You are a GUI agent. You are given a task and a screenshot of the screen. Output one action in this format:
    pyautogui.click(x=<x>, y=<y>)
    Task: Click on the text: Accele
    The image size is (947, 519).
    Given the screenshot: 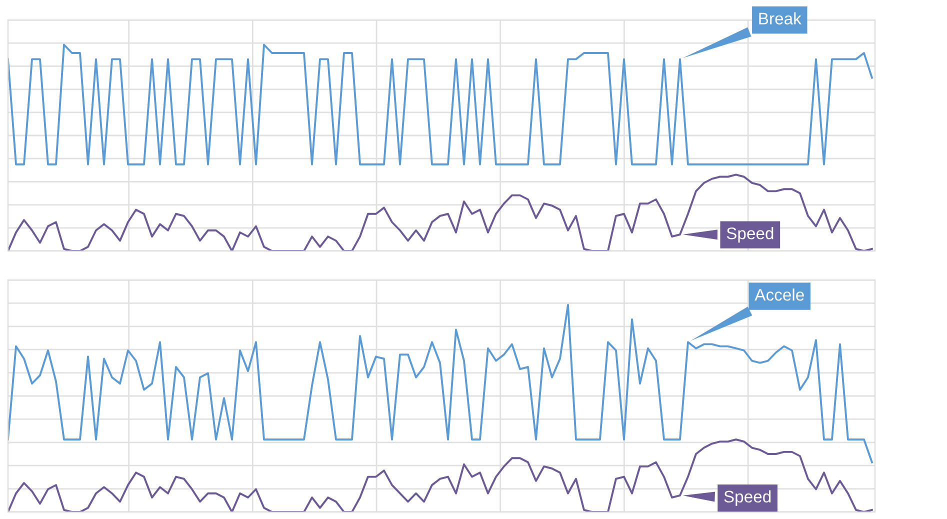 What is the action you would take?
    pyautogui.click(x=779, y=294)
    